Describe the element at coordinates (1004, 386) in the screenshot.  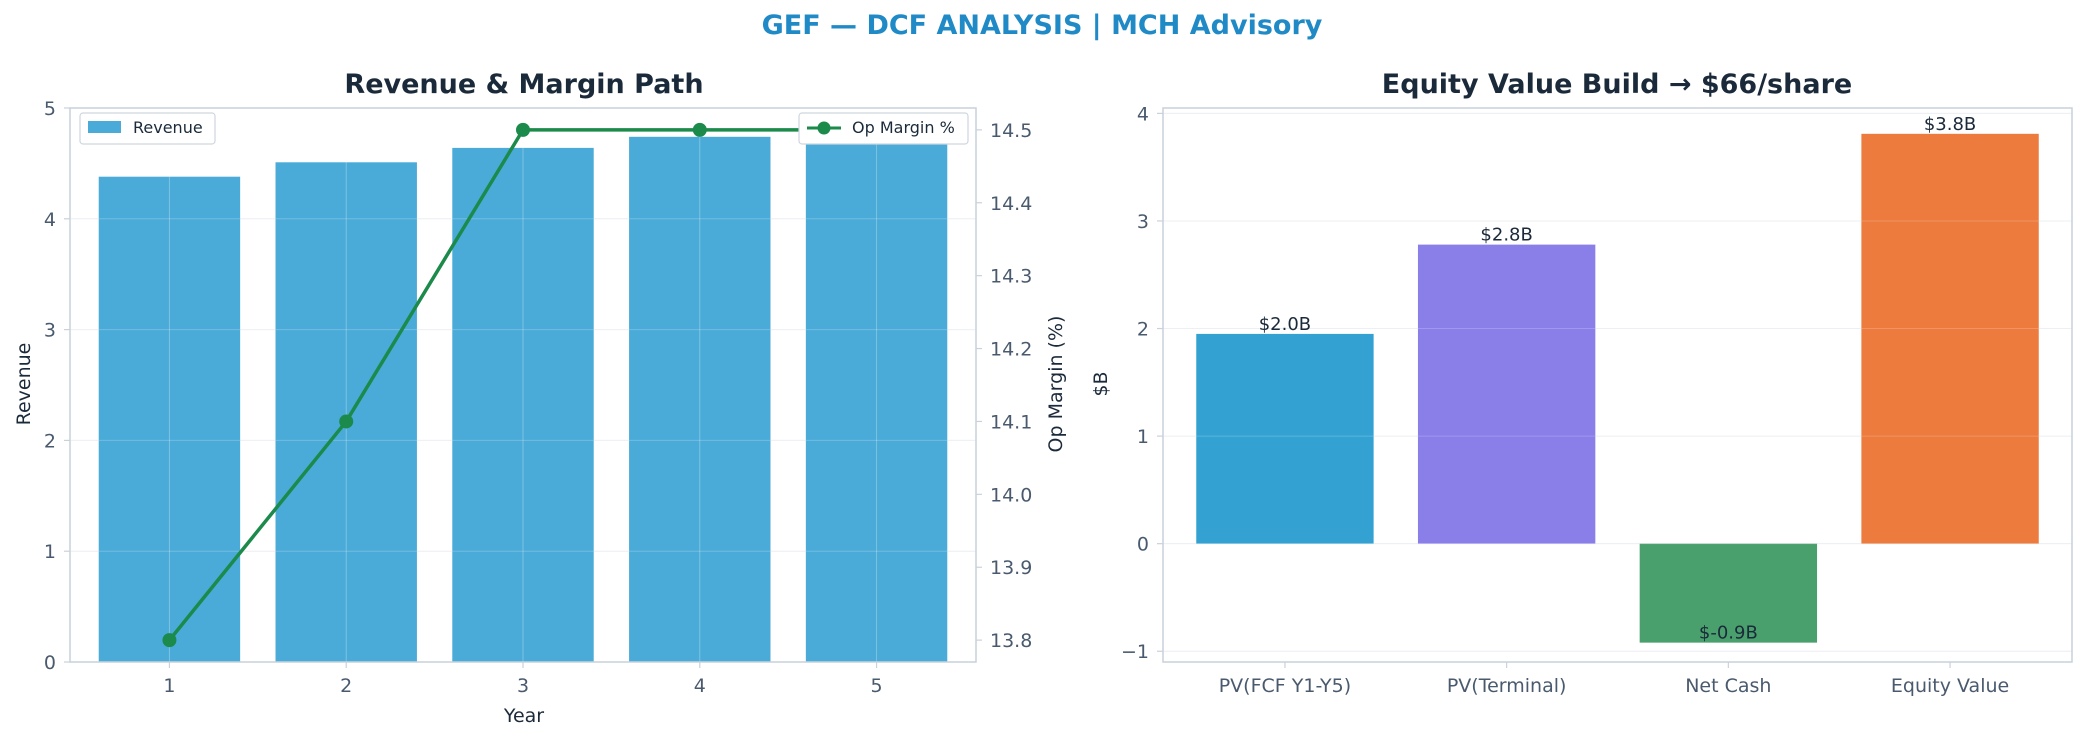
I see `y2-tick-labels: 13.8 13.9 14.0 14.1 14.2 14.3 14.4 14.5` at that location.